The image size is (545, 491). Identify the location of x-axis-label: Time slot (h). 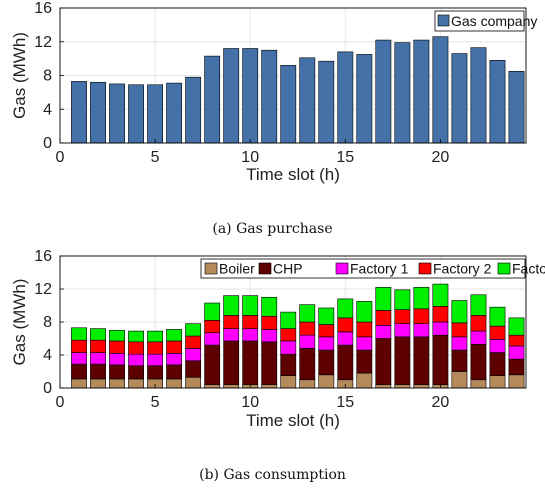
(293, 420).